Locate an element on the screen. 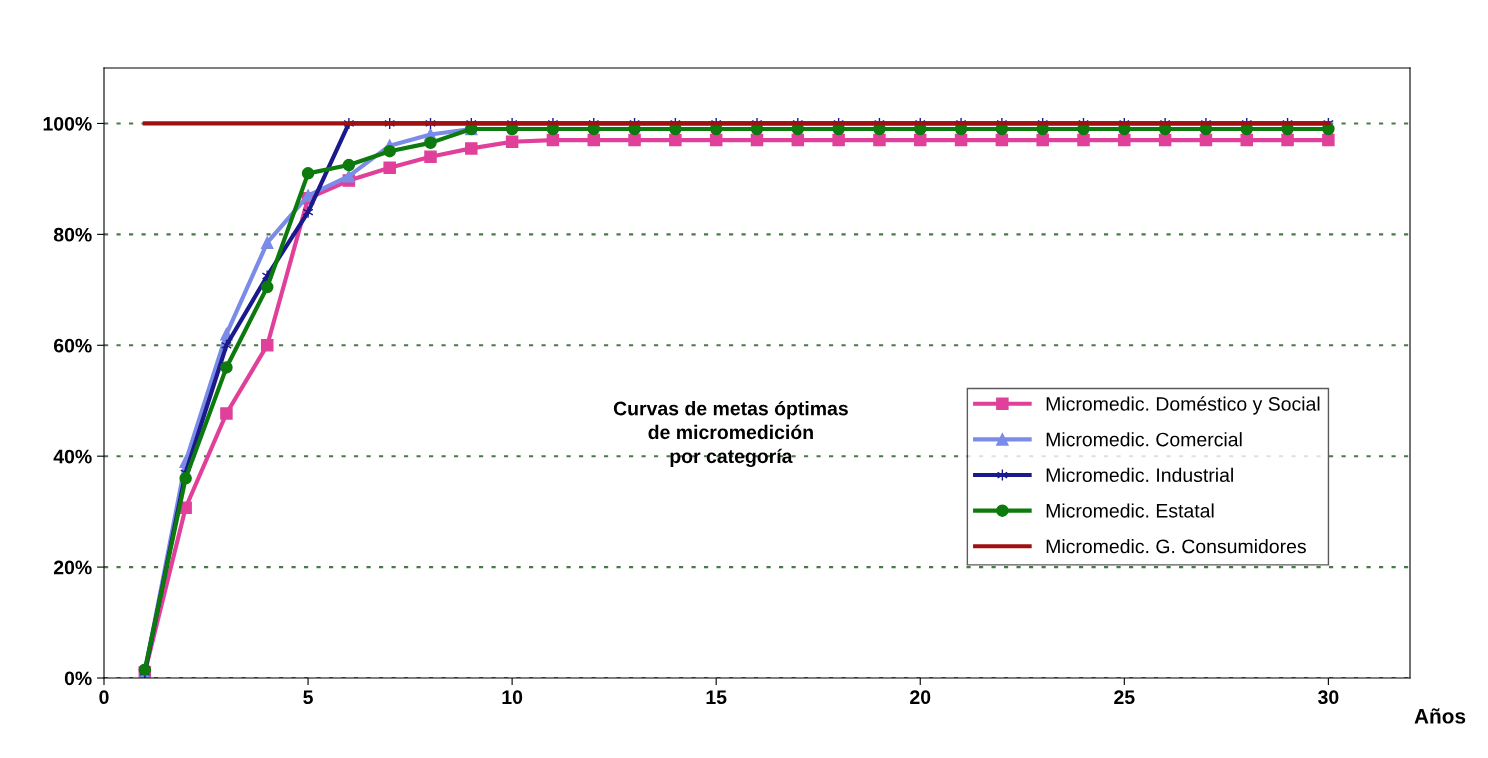 This screenshot has width=1488, height=758. y-tick-label: 40% is located at coordinates (72, 456).